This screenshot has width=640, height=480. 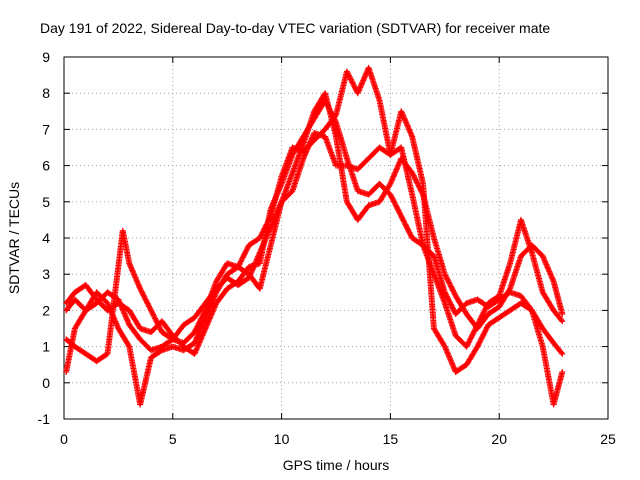 I want to click on y-tick-label: 0, so click(x=46, y=383).